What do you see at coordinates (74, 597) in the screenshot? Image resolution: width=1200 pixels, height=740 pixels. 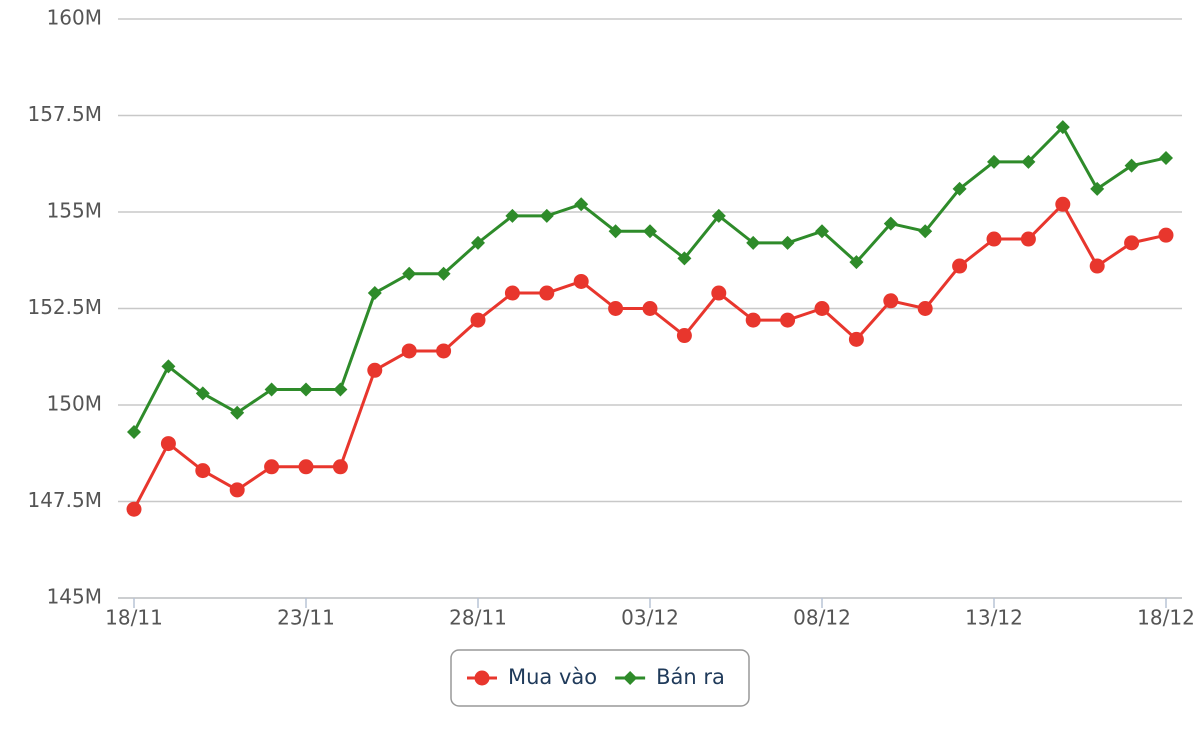 I see `y-tick-label: 145M` at bounding box center [74, 597].